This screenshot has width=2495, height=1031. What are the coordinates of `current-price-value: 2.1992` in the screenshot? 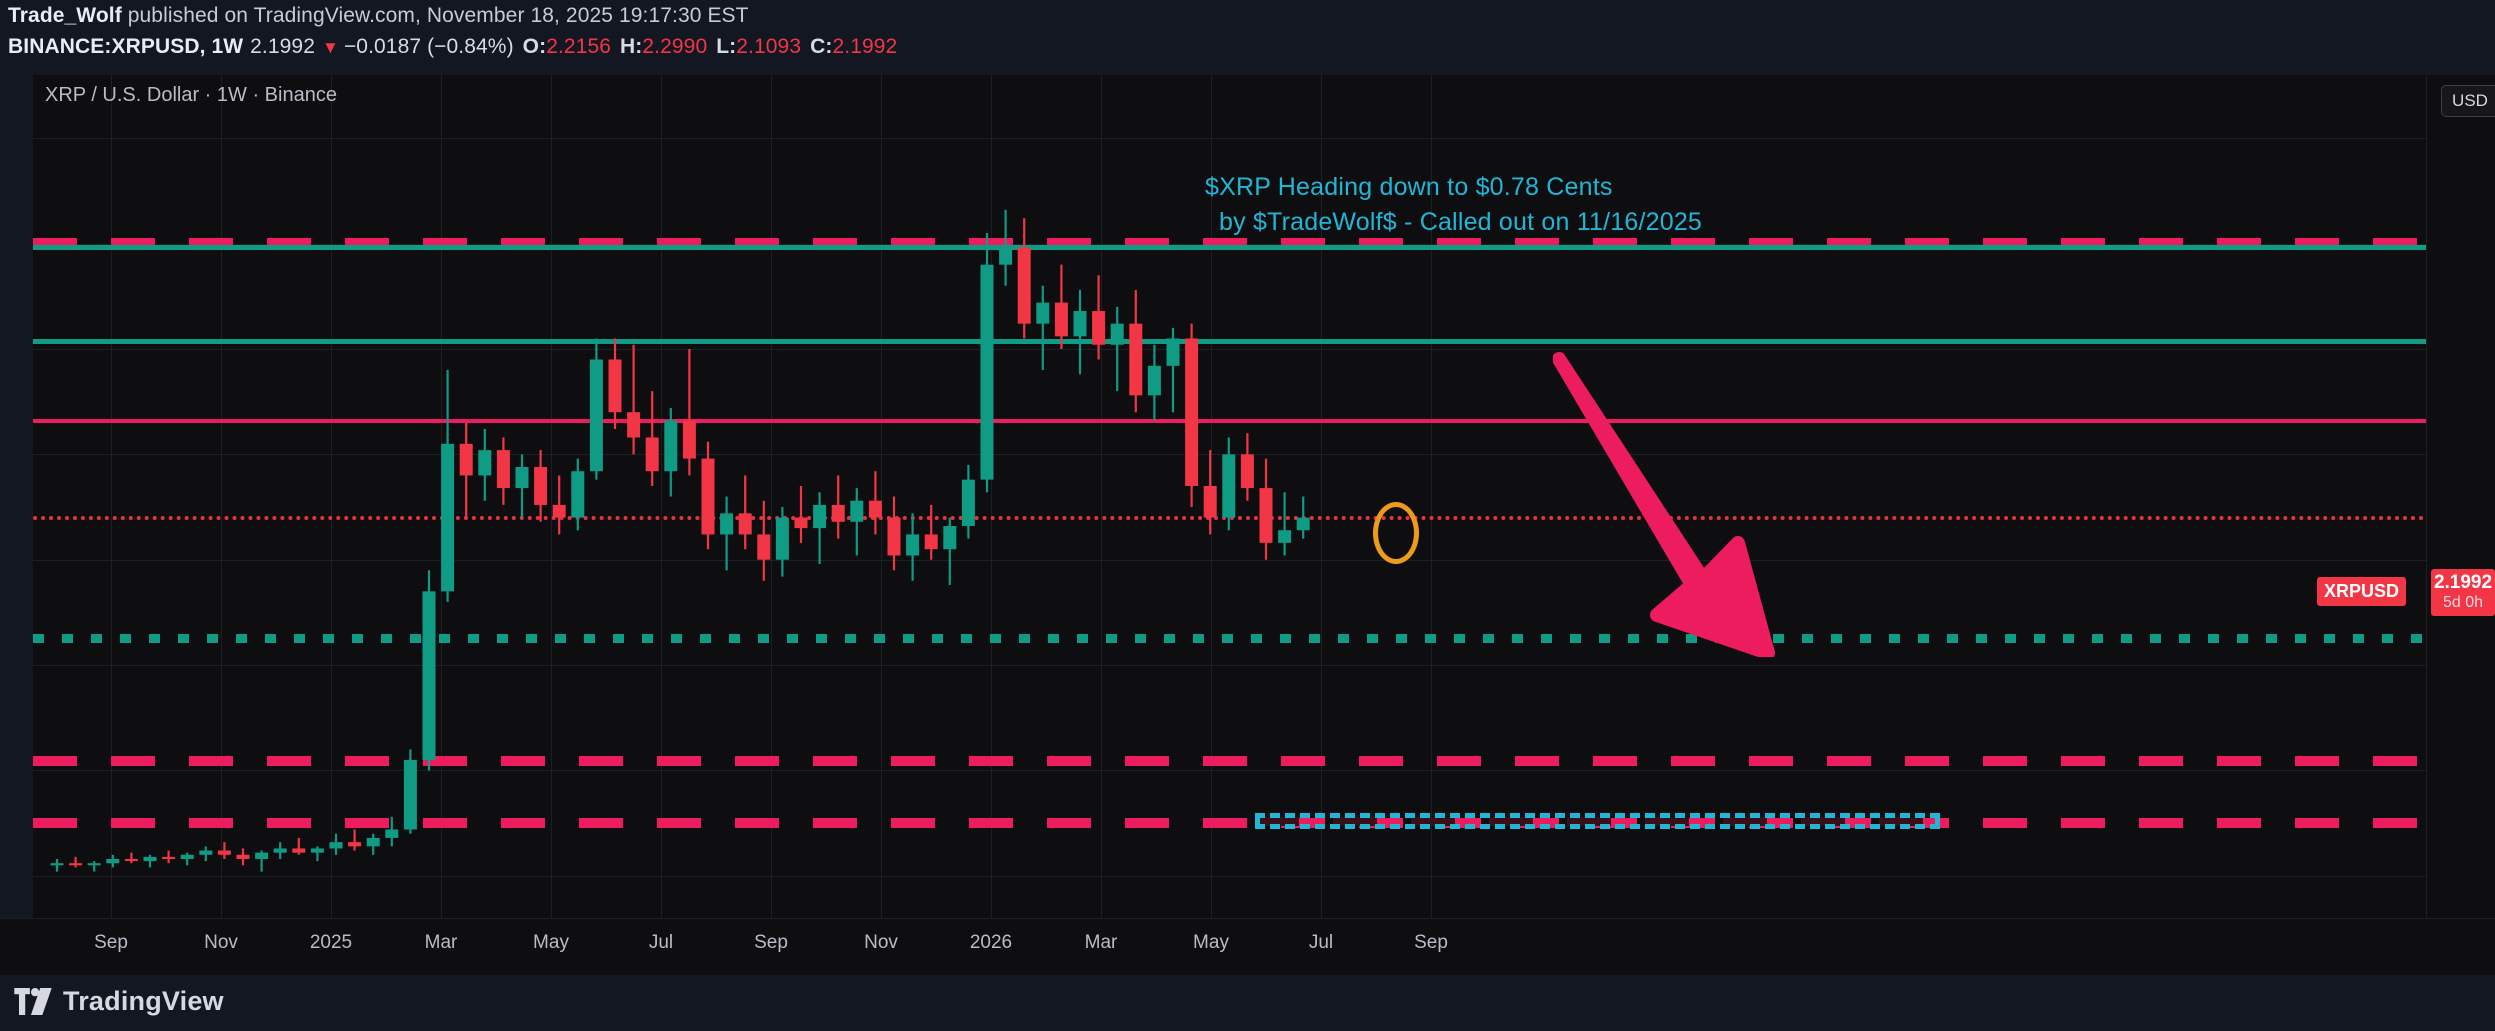 It's located at (2463, 582).